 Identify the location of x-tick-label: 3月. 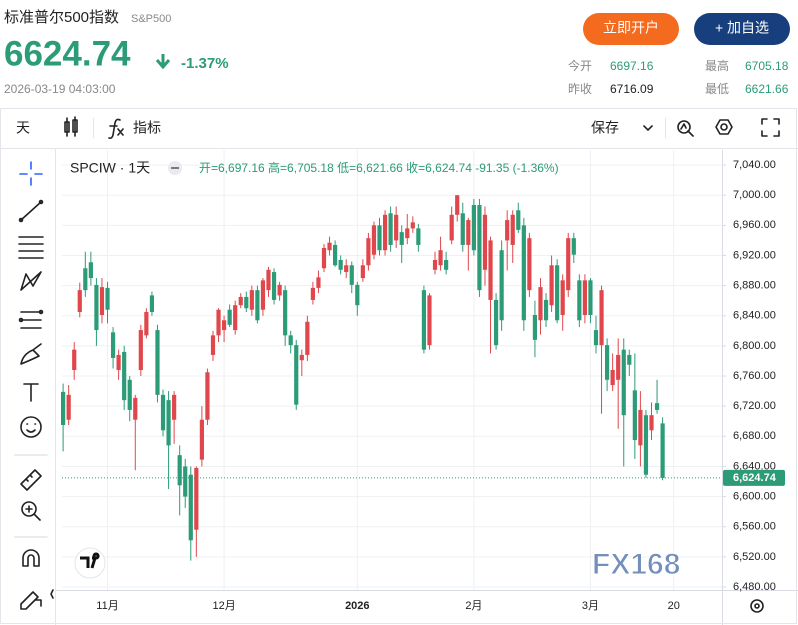
(590, 606).